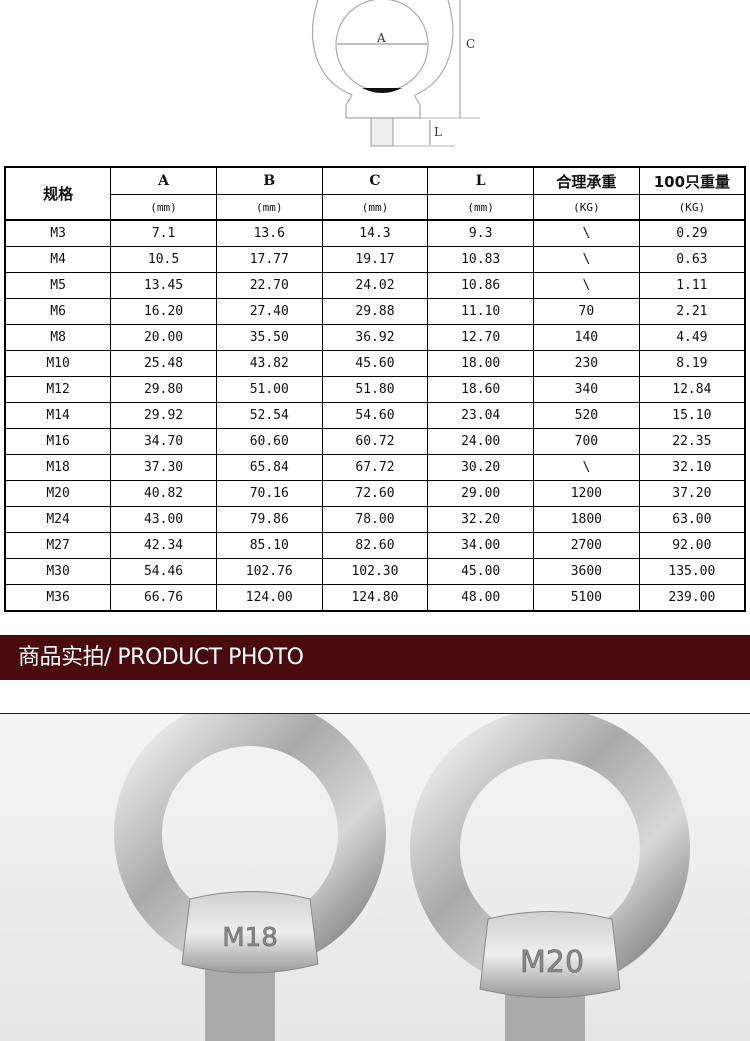 This screenshot has width=750, height=1041. Describe the element at coordinates (269, 571) in the screenshot. I see `value-cell: 102.76` at that location.